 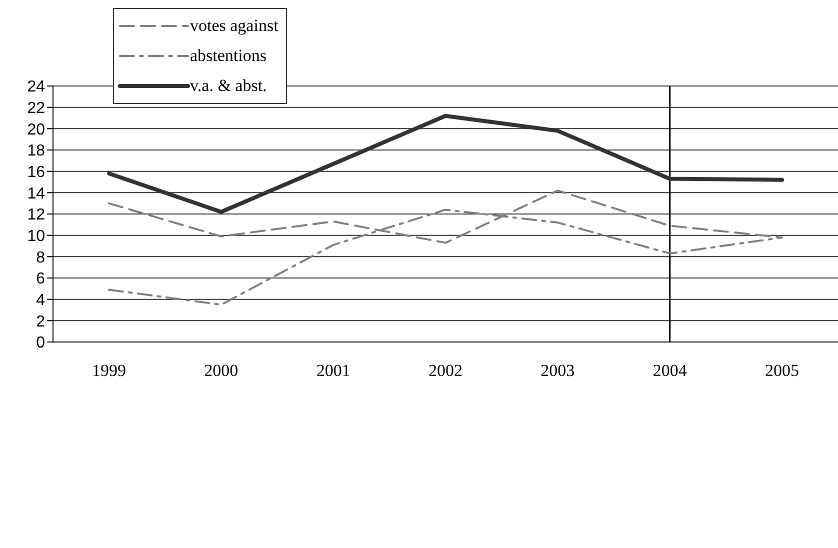 I want to click on y-tick-label: 8, so click(x=41, y=257).